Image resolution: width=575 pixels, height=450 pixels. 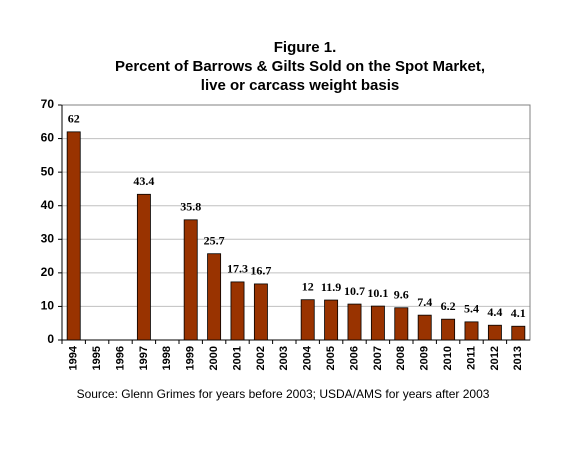 What do you see at coordinates (518, 313) in the screenshot?
I see `value-label: 4.1` at bounding box center [518, 313].